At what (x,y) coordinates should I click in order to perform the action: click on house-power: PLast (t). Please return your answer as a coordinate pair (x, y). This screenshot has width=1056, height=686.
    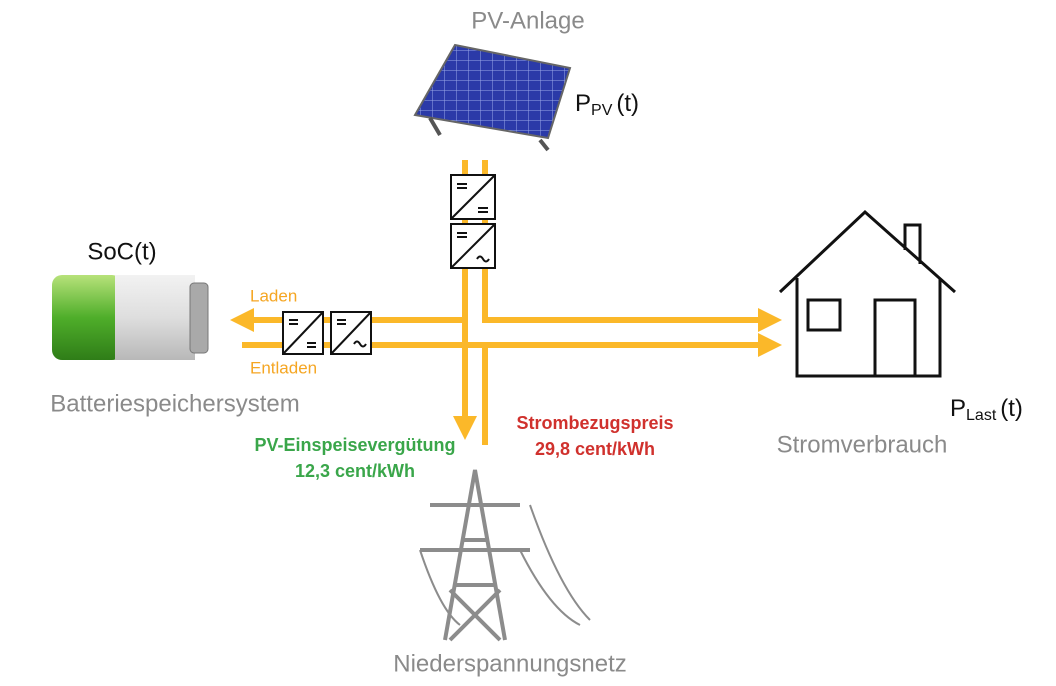
    Looking at the image, I should click on (986, 409).